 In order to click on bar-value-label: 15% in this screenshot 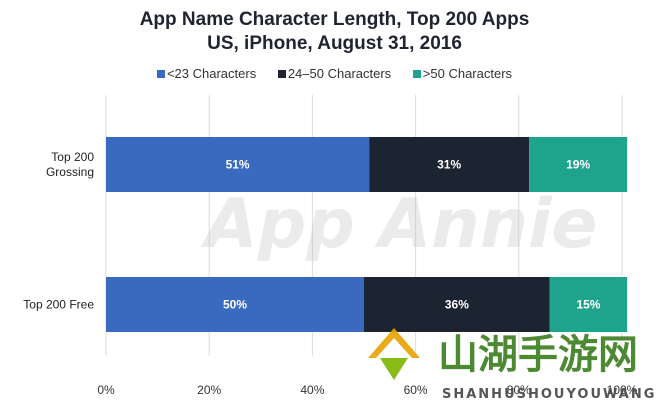, I will do `click(588, 305)`.